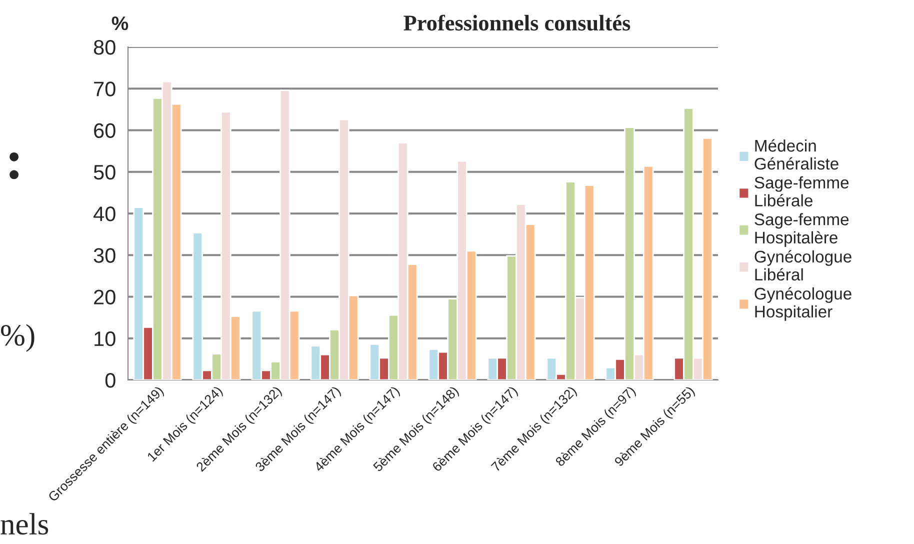  Describe the element at coordinates (803, 304) in the screenshot. I see `legend-label: Gynécologue Hospitalier` at that location.